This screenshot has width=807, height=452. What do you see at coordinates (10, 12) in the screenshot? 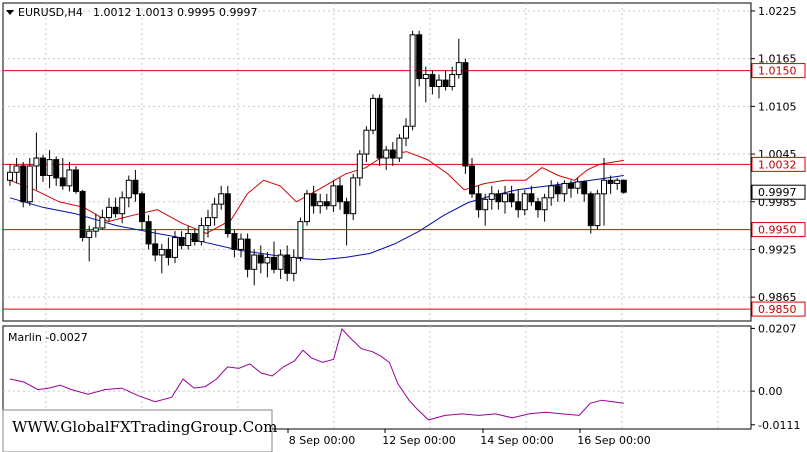
I see `collapse-triangle-icon` at bounding box center [10, 12].